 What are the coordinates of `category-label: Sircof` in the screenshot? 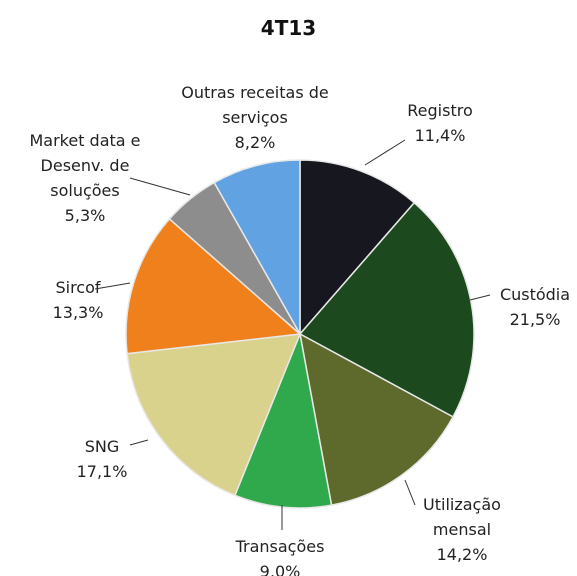 It's located at (78, 287).